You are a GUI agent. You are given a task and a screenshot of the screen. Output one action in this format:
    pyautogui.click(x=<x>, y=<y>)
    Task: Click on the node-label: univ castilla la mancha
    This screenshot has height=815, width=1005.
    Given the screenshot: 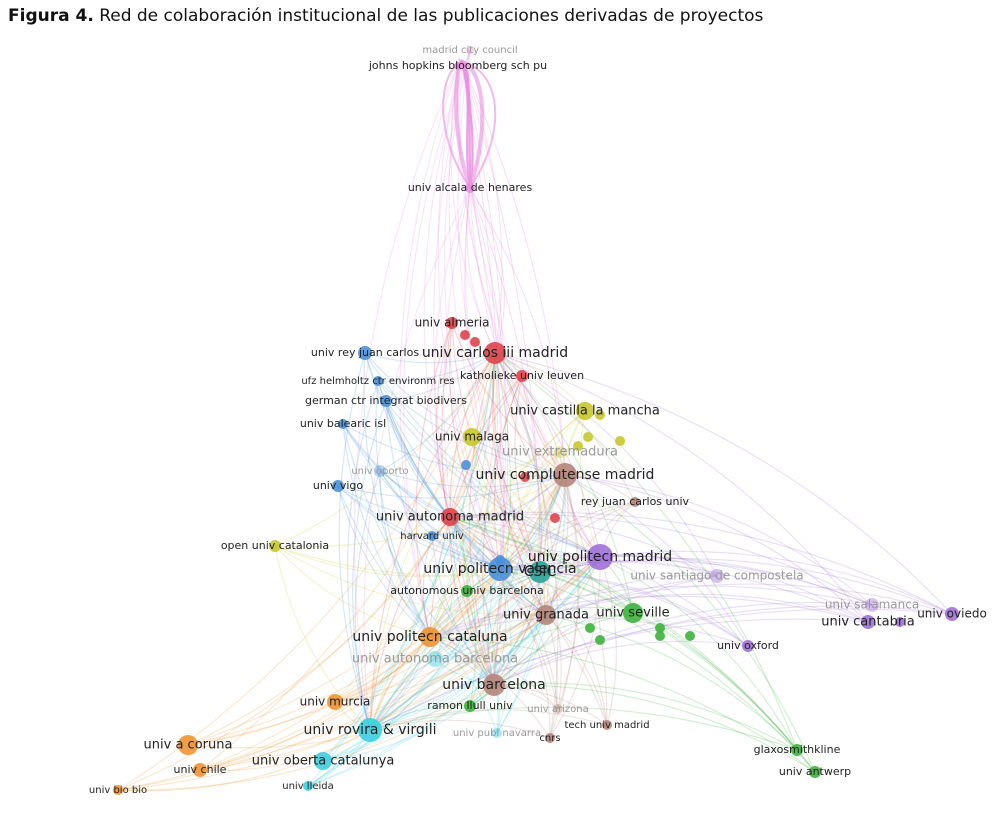 What is the action you would take?
    pyautogui.click(x=585, y=411)
    